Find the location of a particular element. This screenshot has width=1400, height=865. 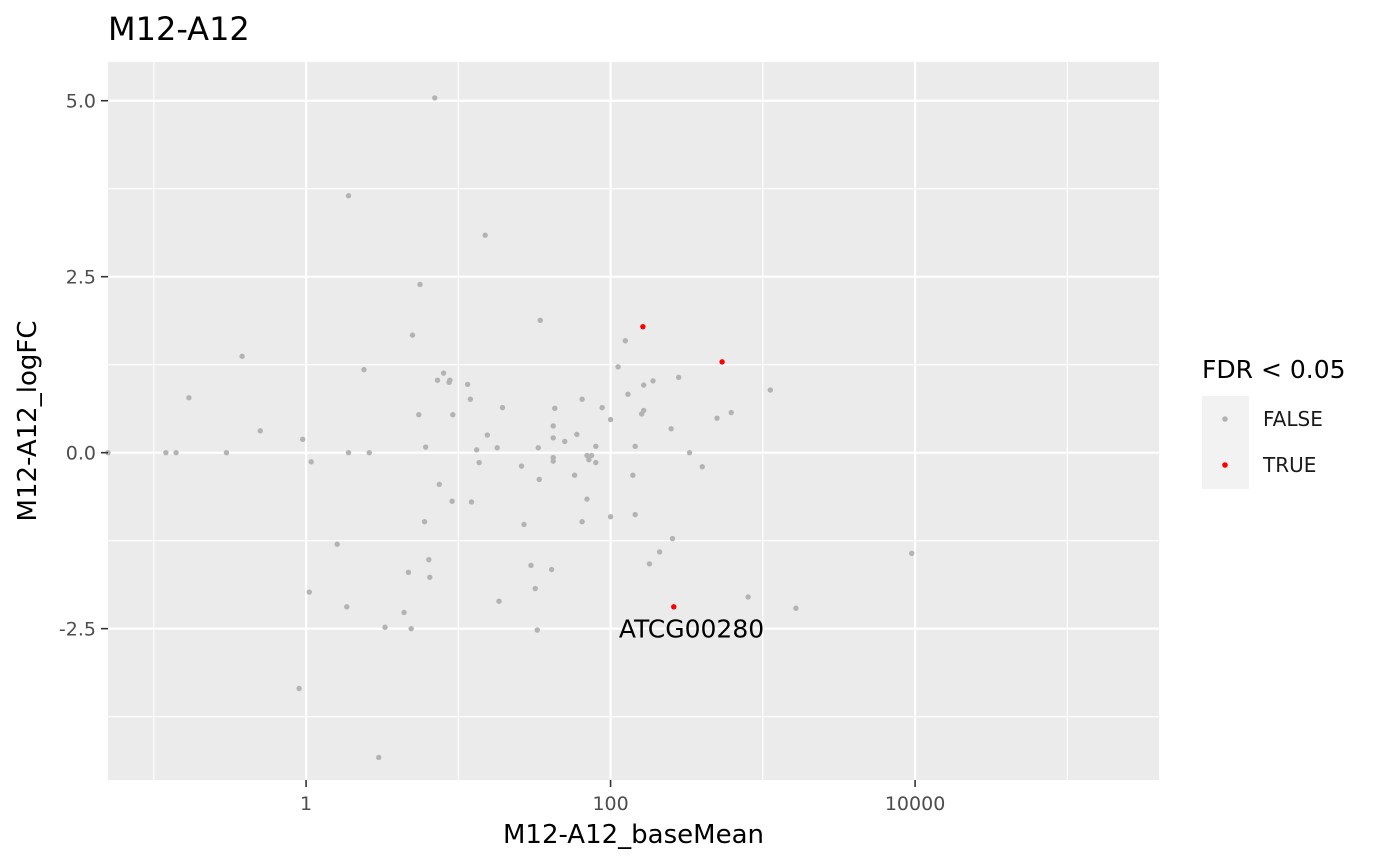

x-tick-label: 100 is located at coordinates (610, 804).